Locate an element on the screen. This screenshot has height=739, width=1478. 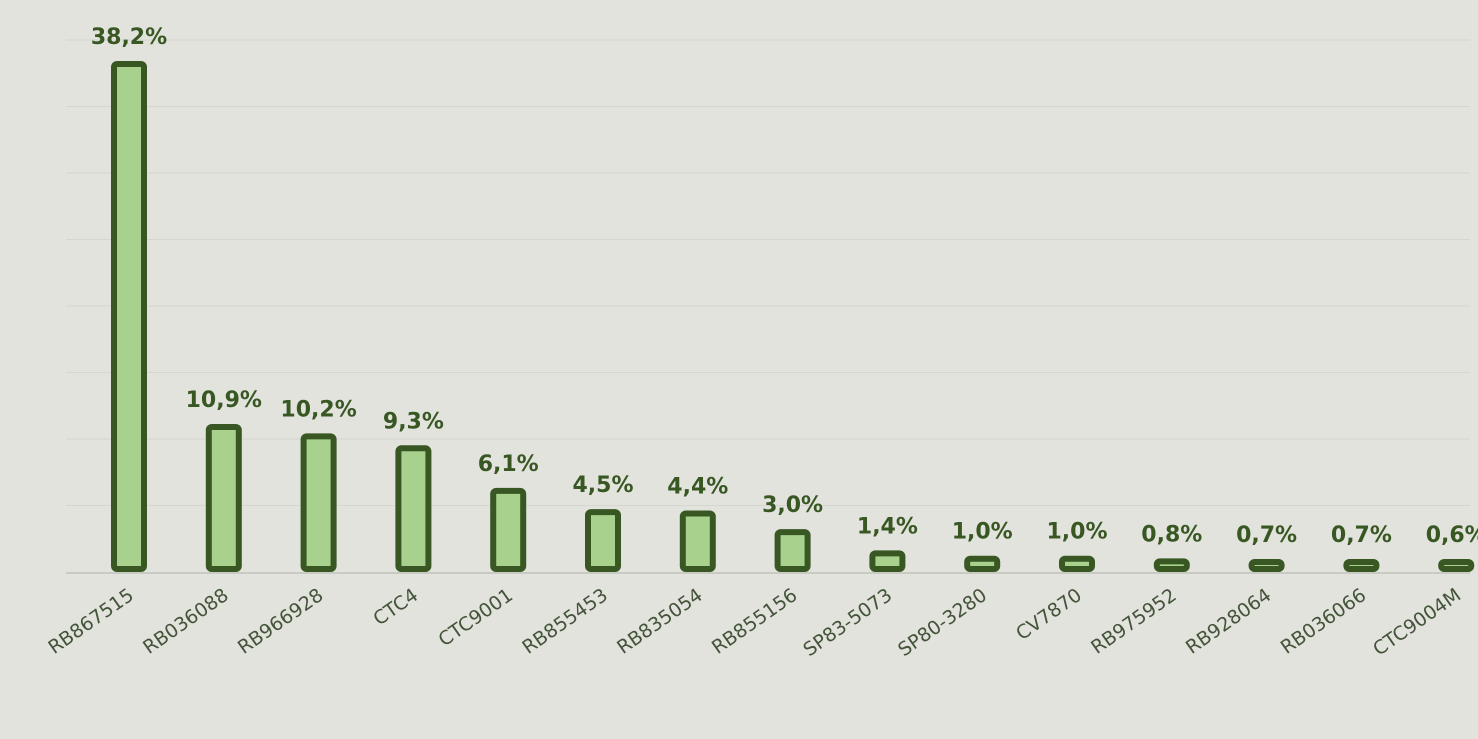
x-tick-label: RB867515 is located at coordinates (91, 621).